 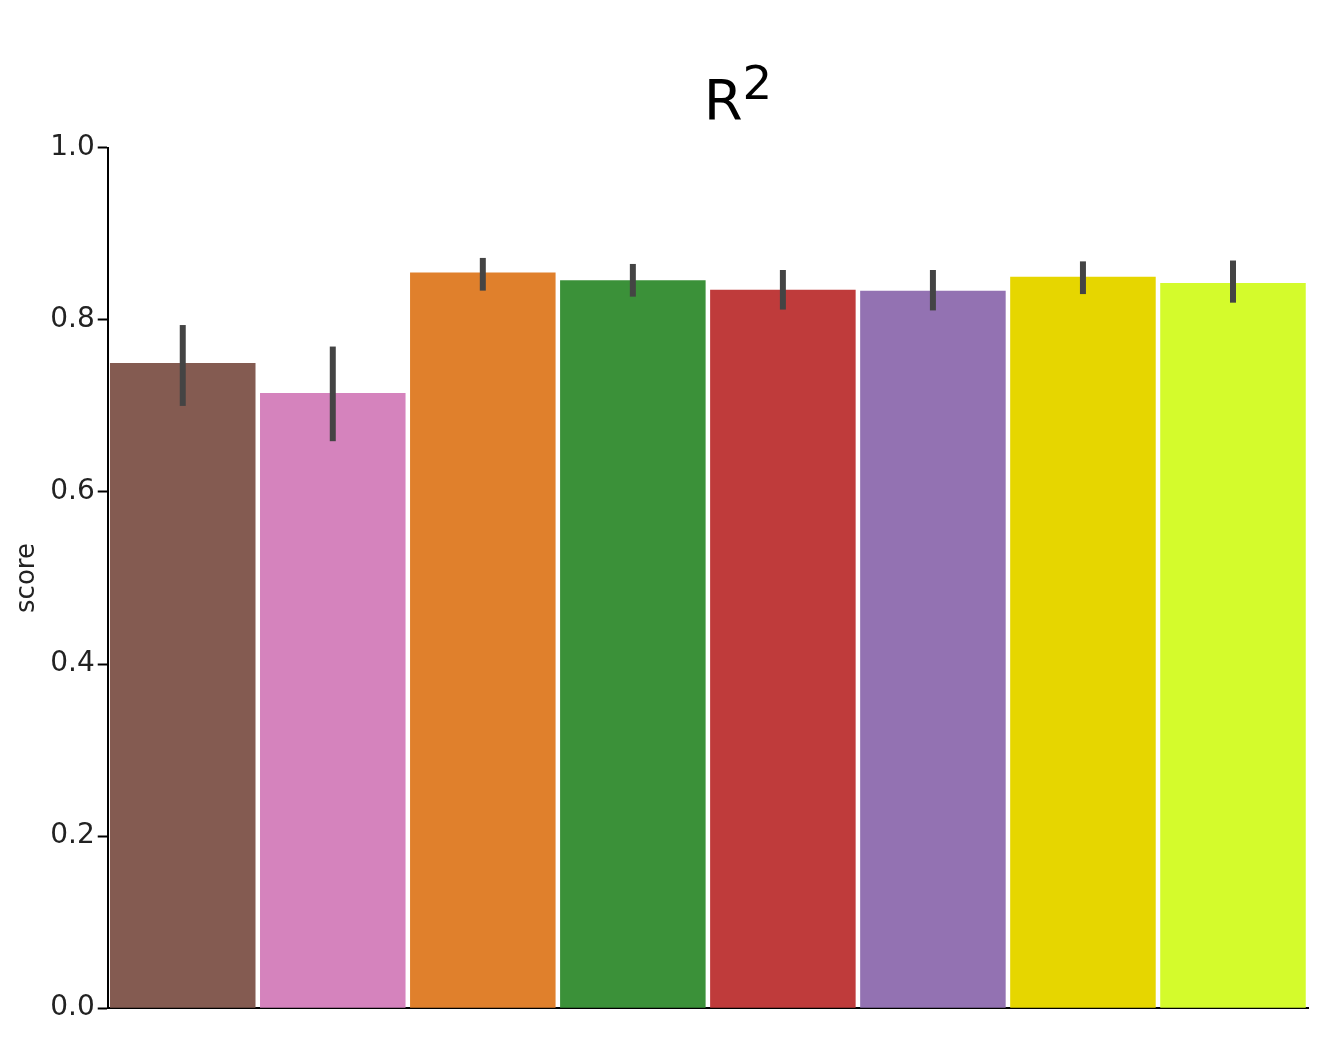 What do you see at coordinates (738, 93) in the screenshot?
I see `chart-title: R$^{2}$` at bounding box center [738, 93].